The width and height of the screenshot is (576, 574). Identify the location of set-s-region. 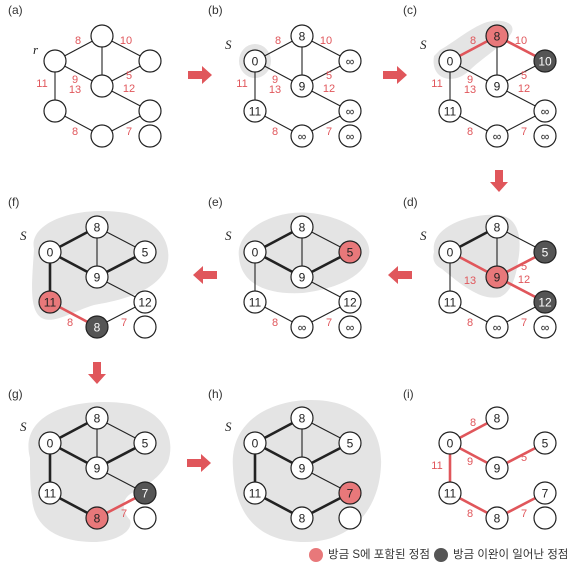
(100, 265).